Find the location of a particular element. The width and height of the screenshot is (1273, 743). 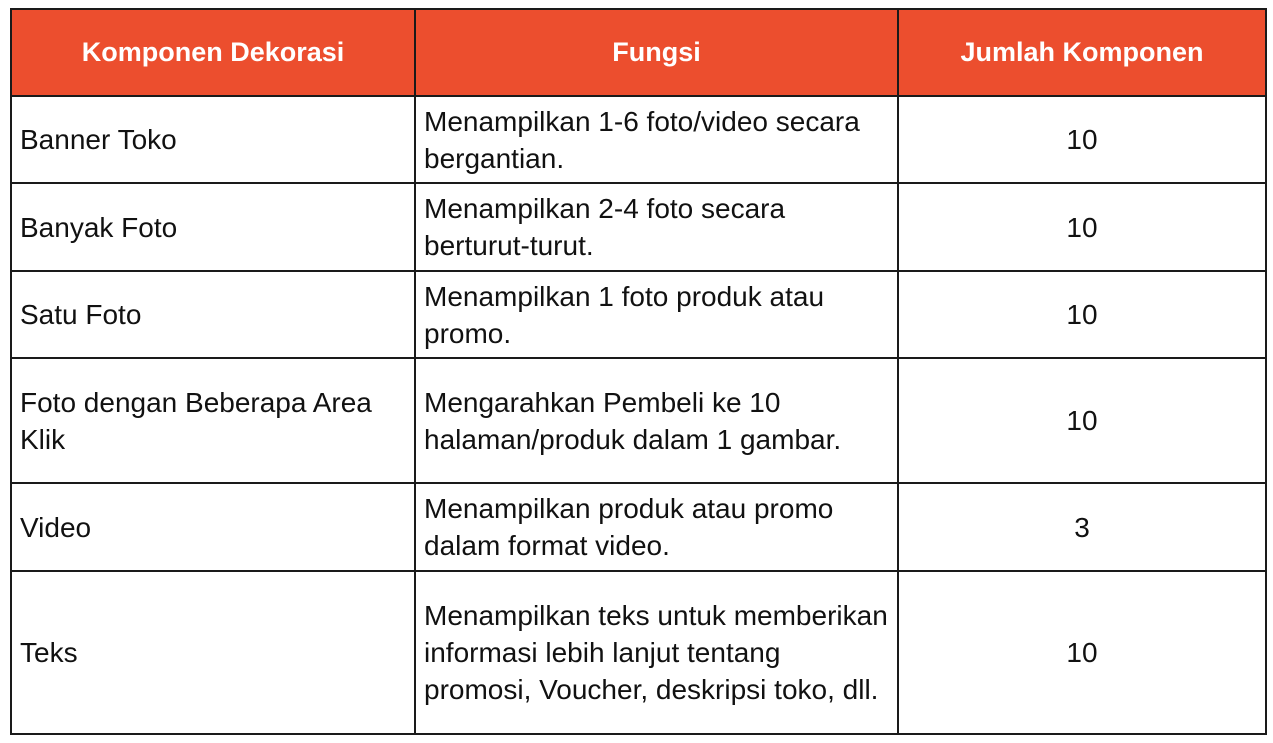

header-komponen: Komponen Dekorasi is located at coordinates (213, 52).